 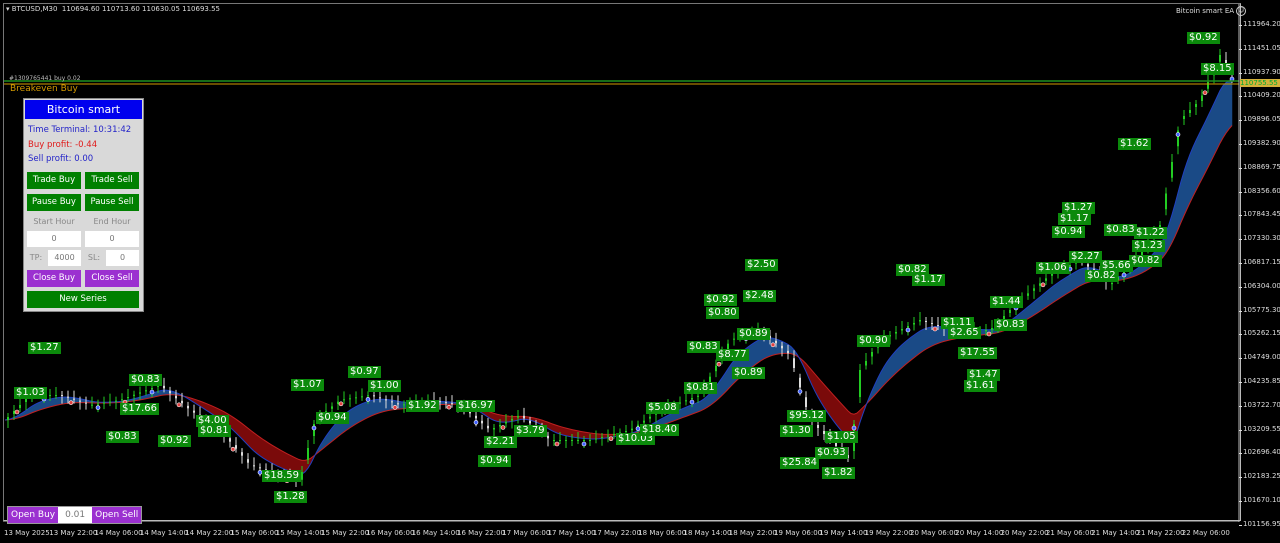 What do you see at coordinates (73, 533) in the screenshot?
I see `time-tick: 13 May 22:00` at bounding box center [73, 533].